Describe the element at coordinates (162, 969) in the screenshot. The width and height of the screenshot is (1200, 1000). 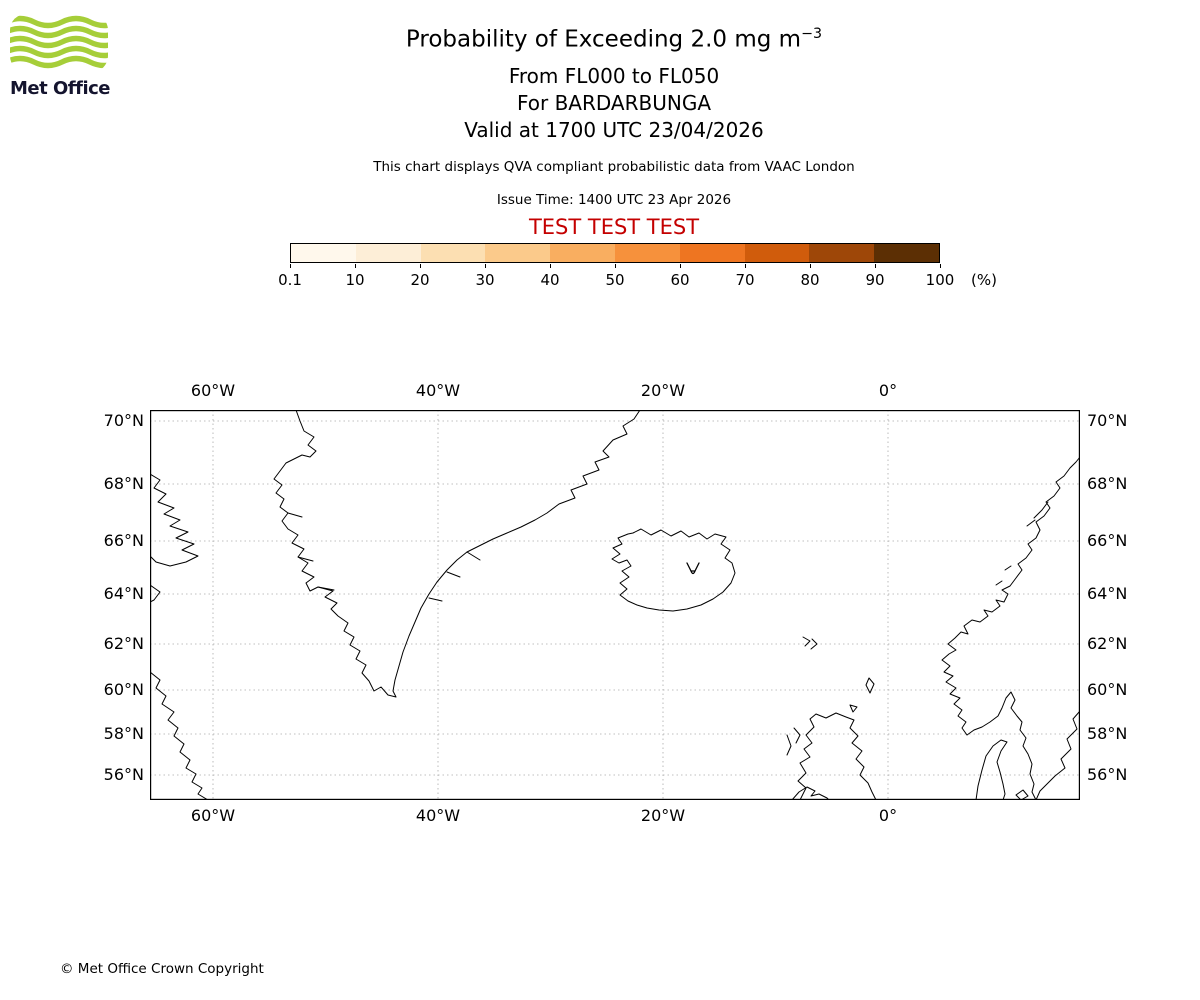
I see `copyright-notice: © Met Office Crown Copyright` at that location.